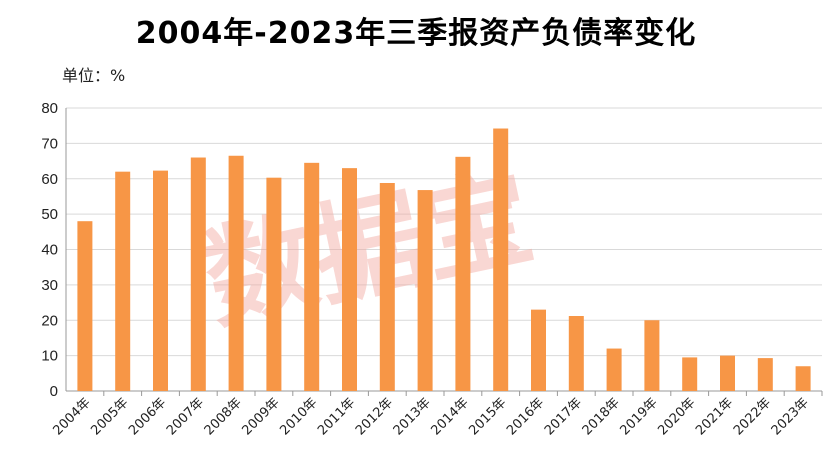 The image size is (832, 476). Describe the element at coordinates (790, 416) in the screenshot. I see `x-tick-label: 2023年` at that location.